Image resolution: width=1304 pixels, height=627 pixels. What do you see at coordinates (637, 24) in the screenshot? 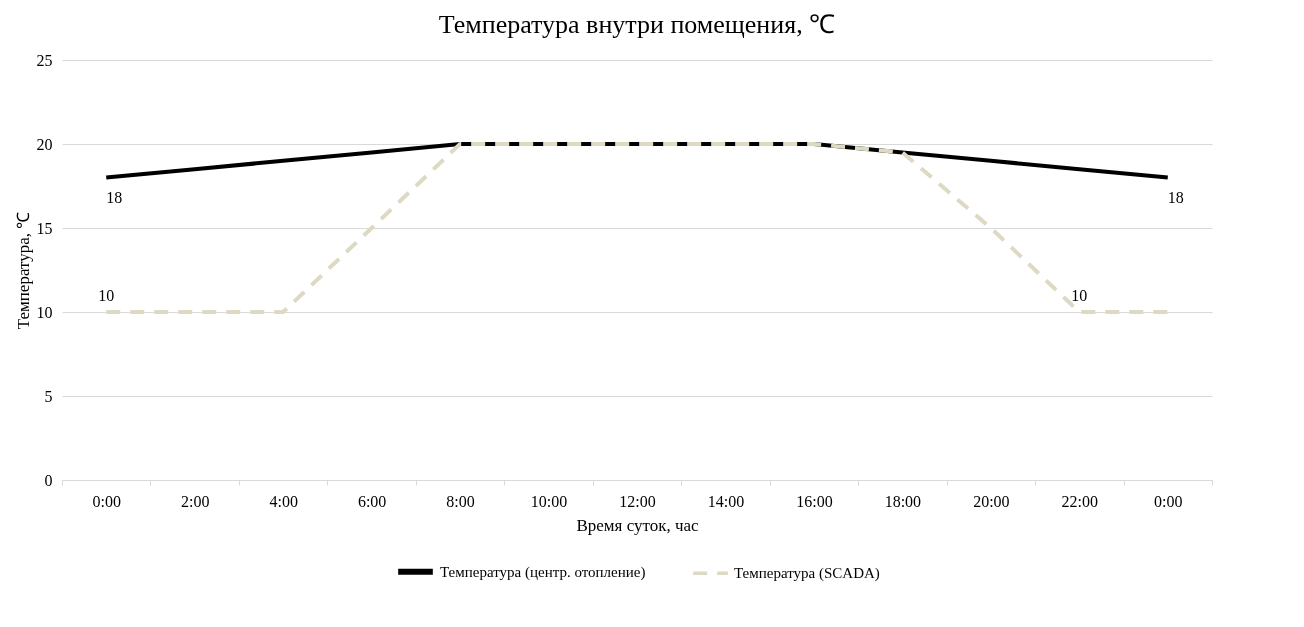
I see `chart-title: Температура внутри помещения, ℃` at bounding box center [637, 24].